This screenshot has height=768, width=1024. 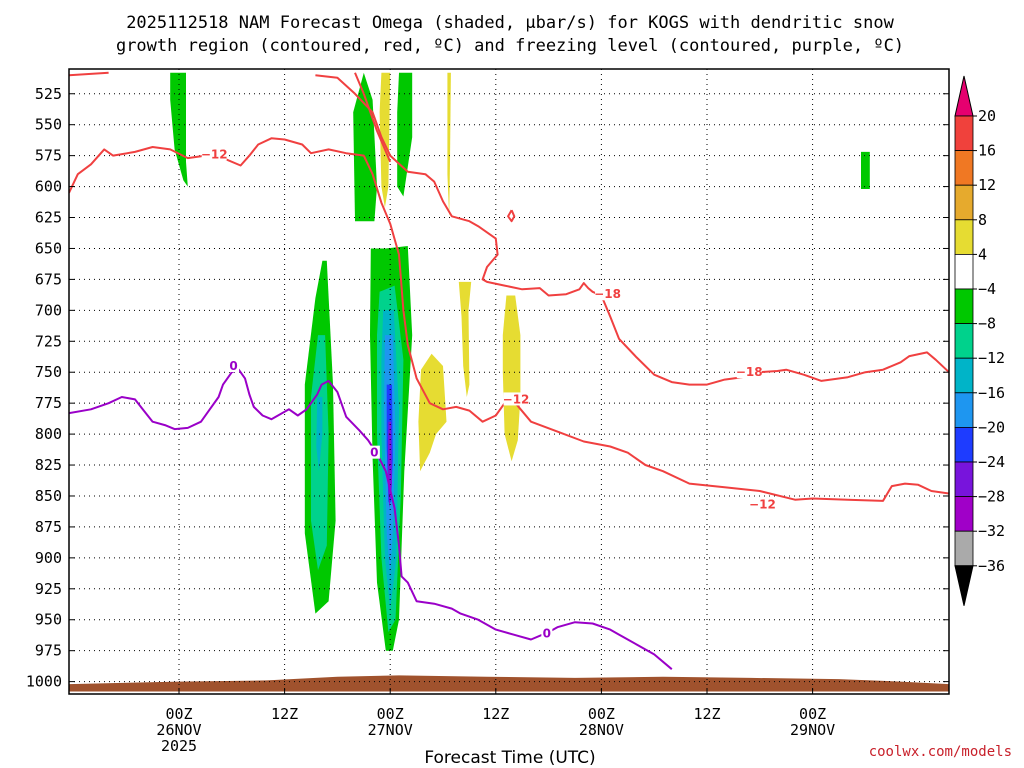 What do you see at coordinates (405, 134) in the screenshot?
I see `omega-region-g3` at bounding box center [405, 134].